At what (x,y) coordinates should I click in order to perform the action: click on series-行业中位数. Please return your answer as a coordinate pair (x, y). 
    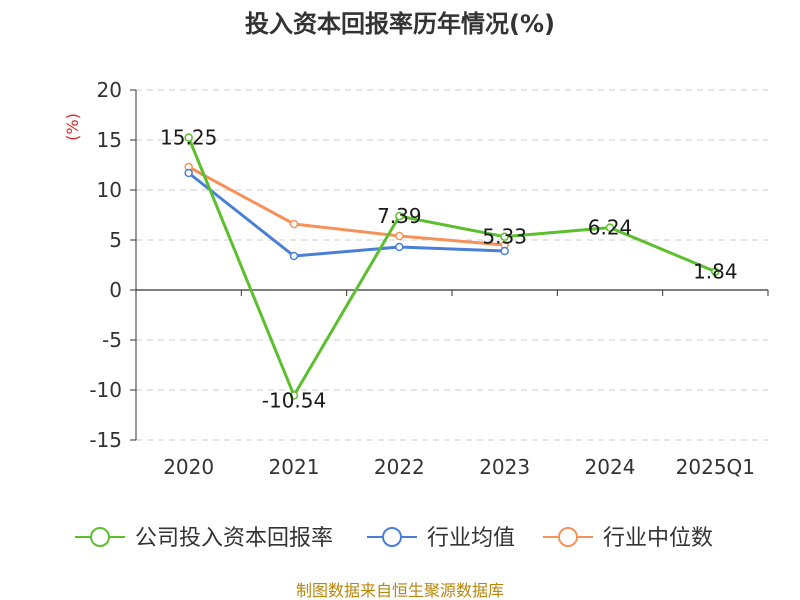
    Looking at the image, I should click on (346, 206).